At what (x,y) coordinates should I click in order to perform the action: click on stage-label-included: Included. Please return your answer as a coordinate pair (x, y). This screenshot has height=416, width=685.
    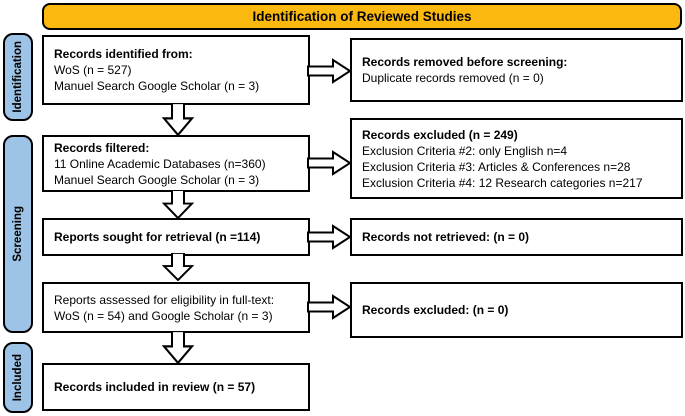
    Looking at the image, I should click on (18, 377).